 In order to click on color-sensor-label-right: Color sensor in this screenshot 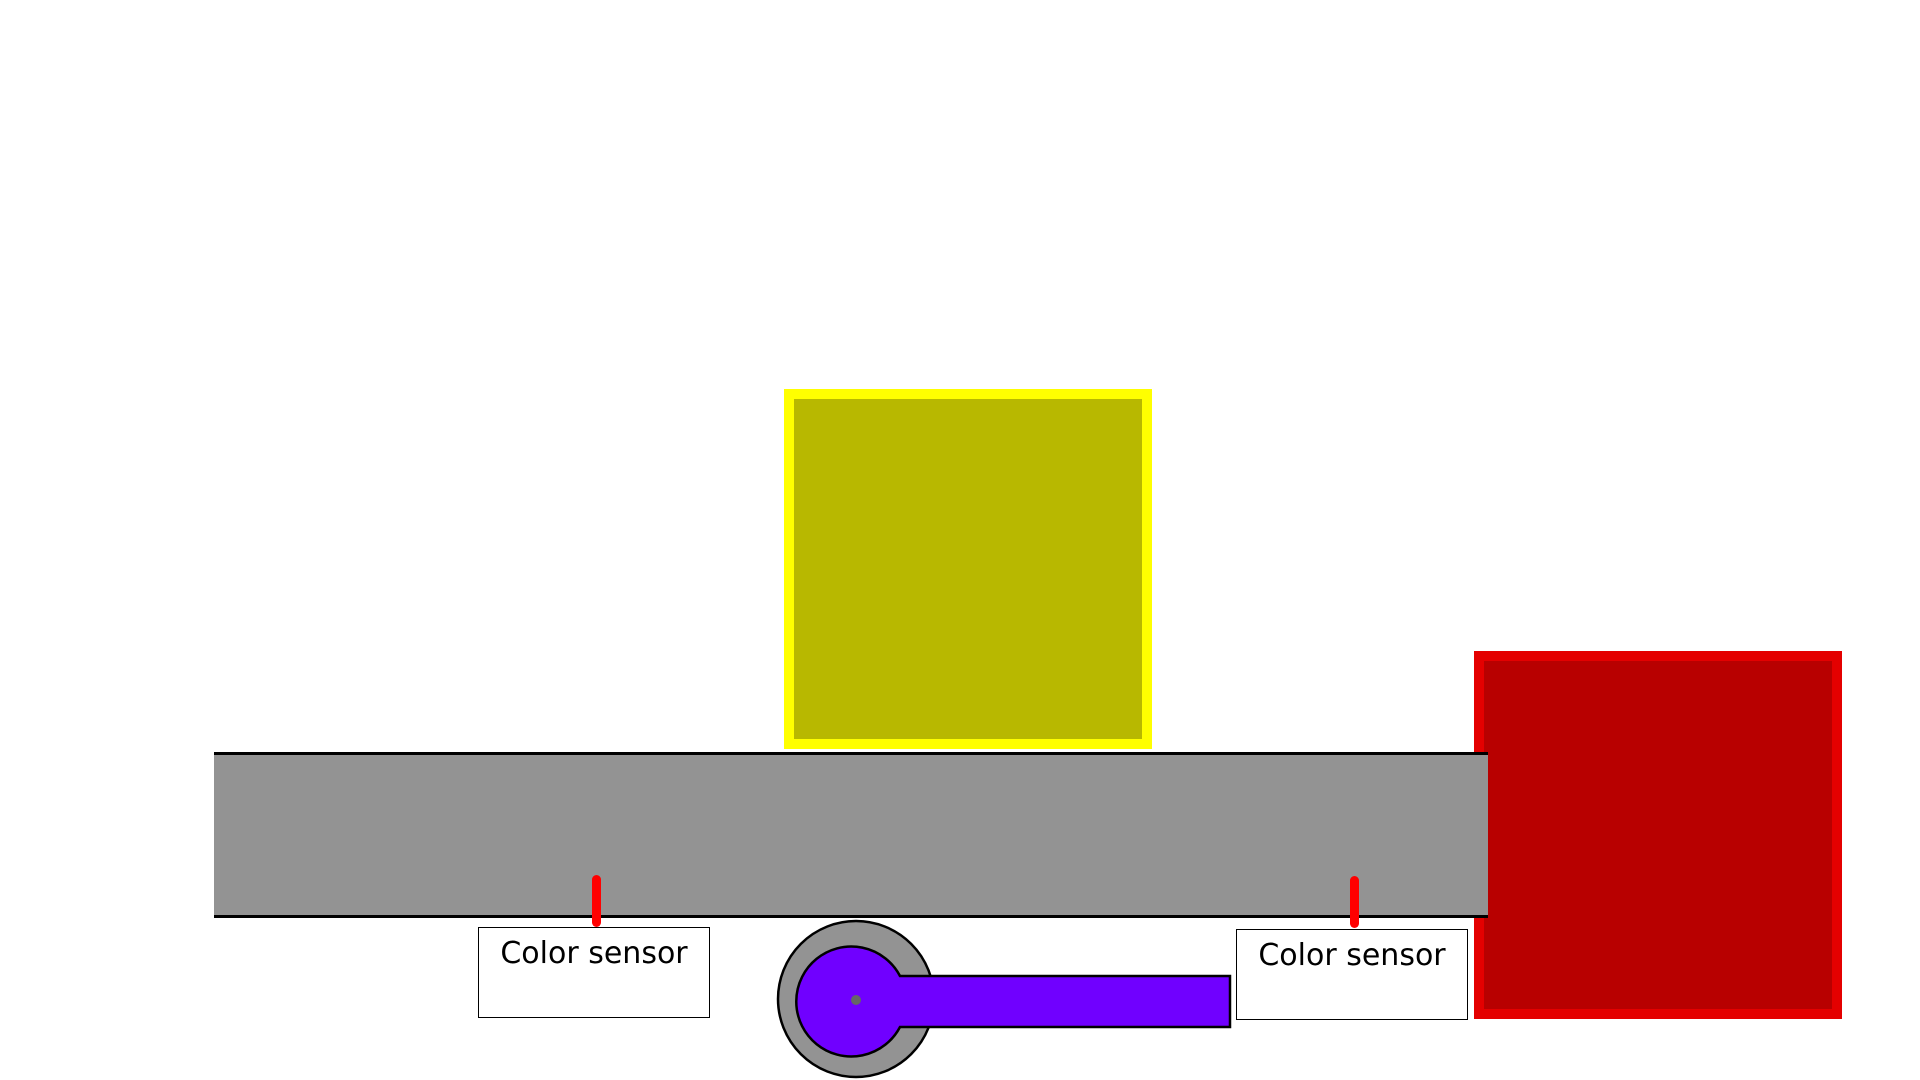, I will do `click(1352, 974)`.